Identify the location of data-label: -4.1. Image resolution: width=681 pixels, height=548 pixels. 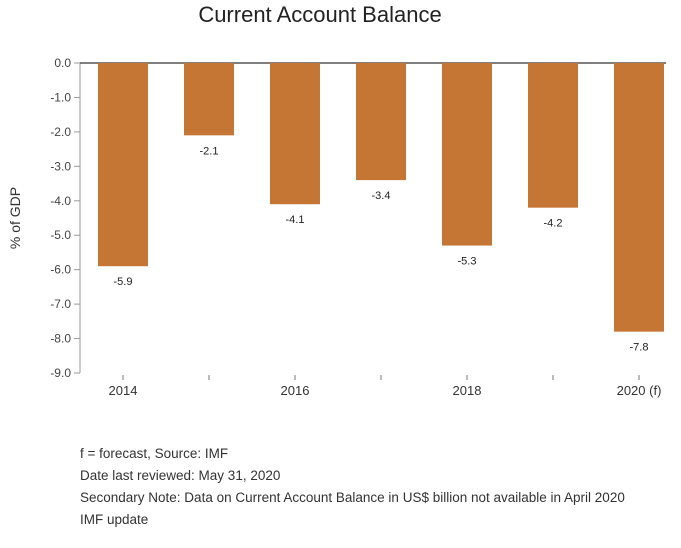
(295, 220).